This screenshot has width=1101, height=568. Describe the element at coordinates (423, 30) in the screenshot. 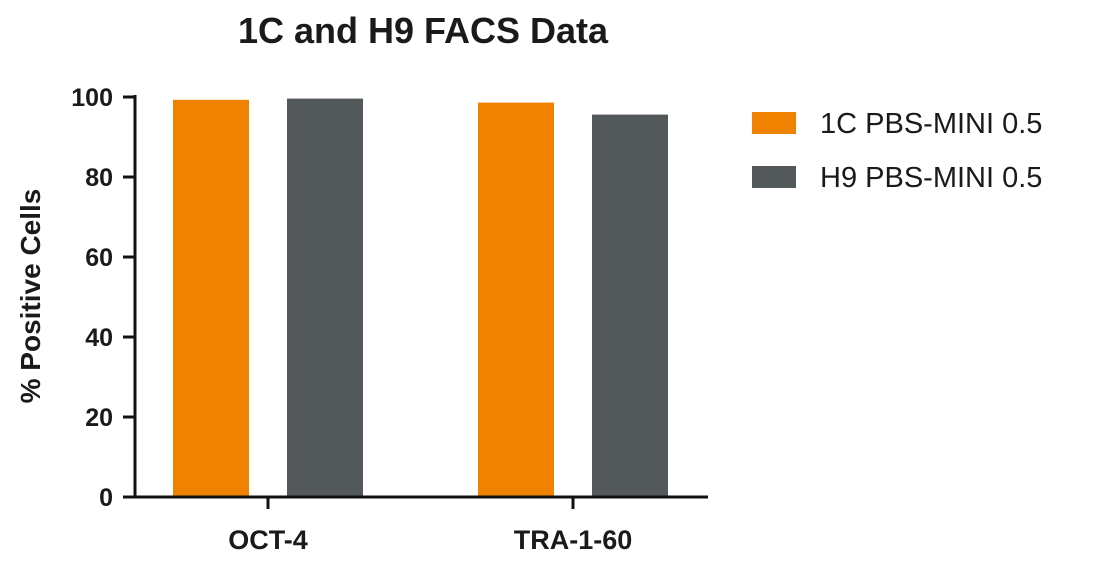

I see `chart-title: 1C and H9 FACS Data` at that location.